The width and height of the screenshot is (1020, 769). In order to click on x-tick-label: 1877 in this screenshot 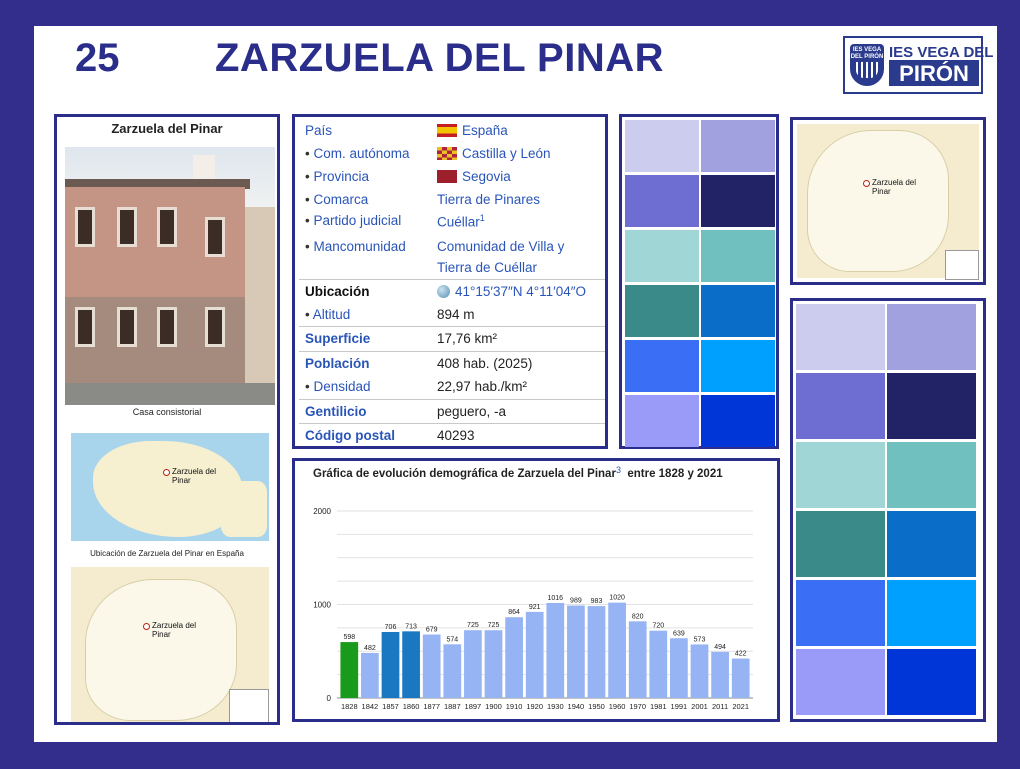, I will do `click(431, 706)`.